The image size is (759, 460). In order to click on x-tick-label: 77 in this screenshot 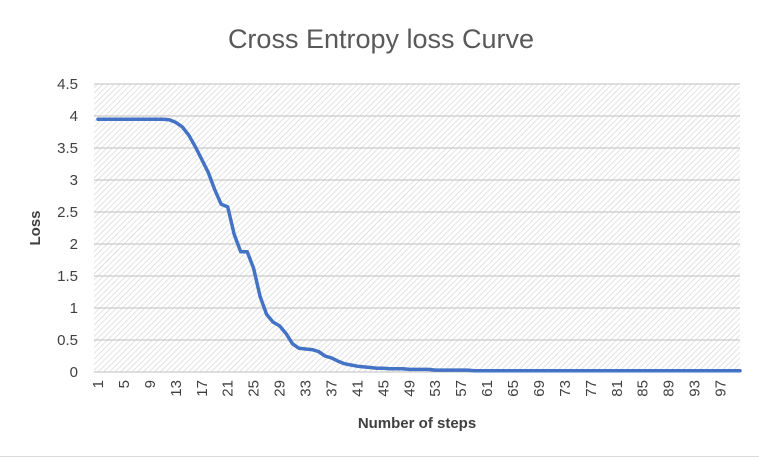, I will do `click(591, 388)`.